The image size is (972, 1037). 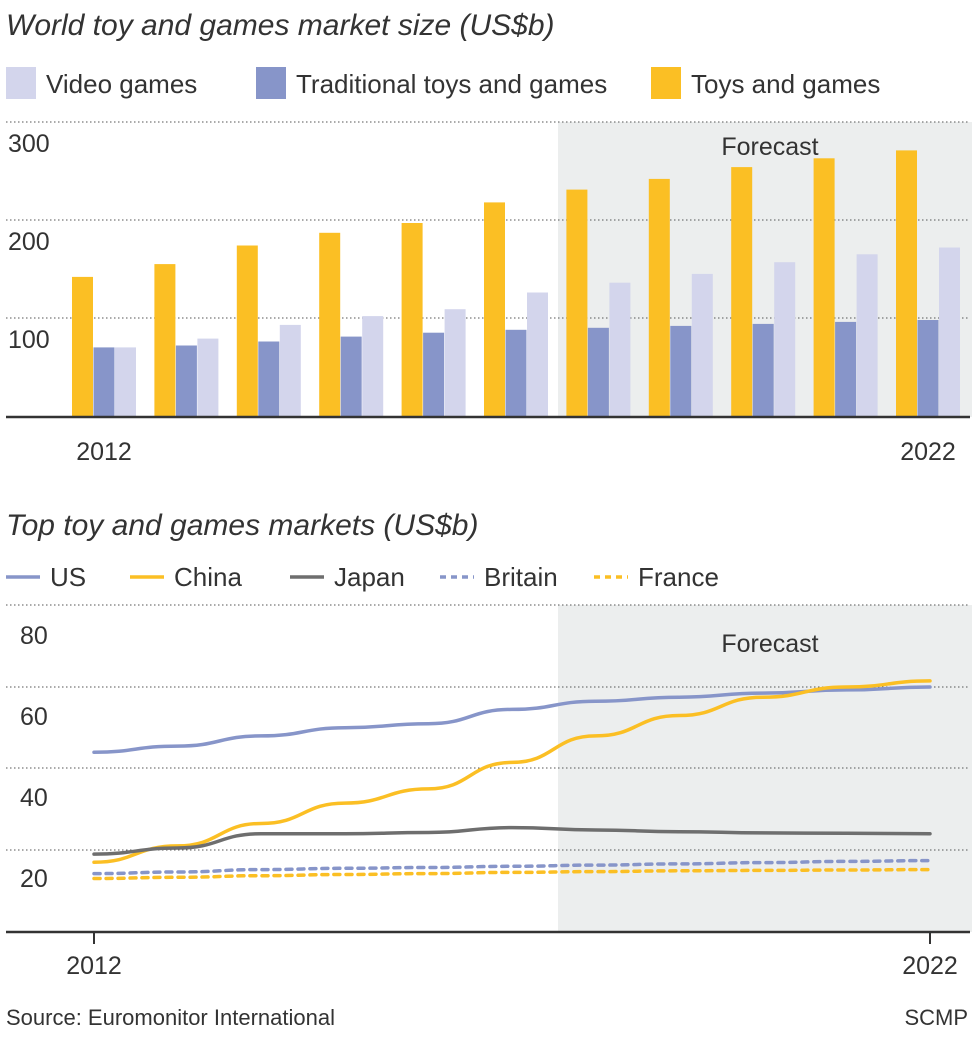 What do you see at coordinates (29, 242) in the screenshot?
I see `bar-ytick-200: 200` at bounding box center [29, 242].